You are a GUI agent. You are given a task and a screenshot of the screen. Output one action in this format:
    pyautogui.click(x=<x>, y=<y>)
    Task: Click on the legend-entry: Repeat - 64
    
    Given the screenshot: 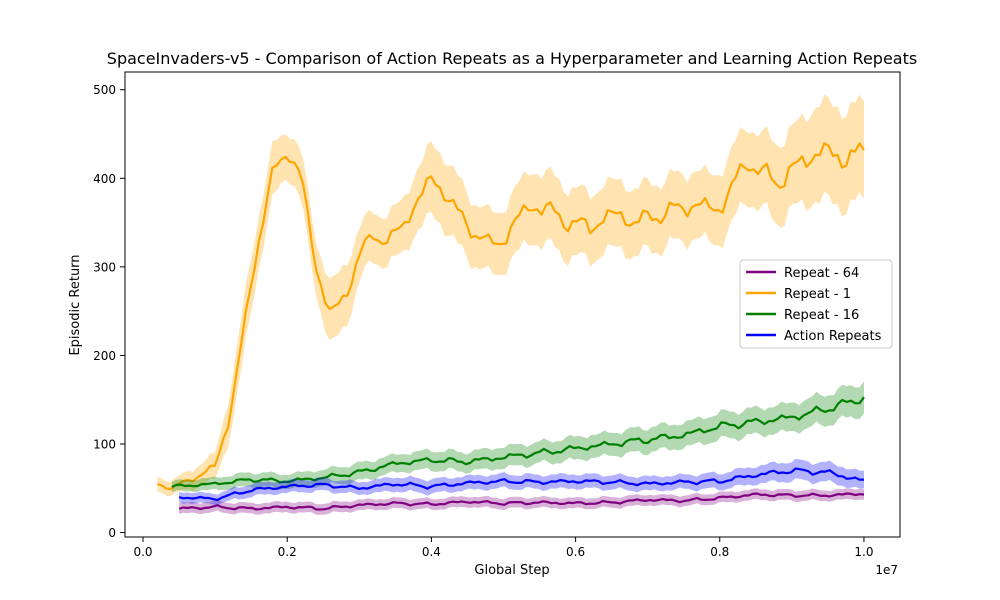 What is the action you would take?
    pyautogui.click(x=821, y=273)
    